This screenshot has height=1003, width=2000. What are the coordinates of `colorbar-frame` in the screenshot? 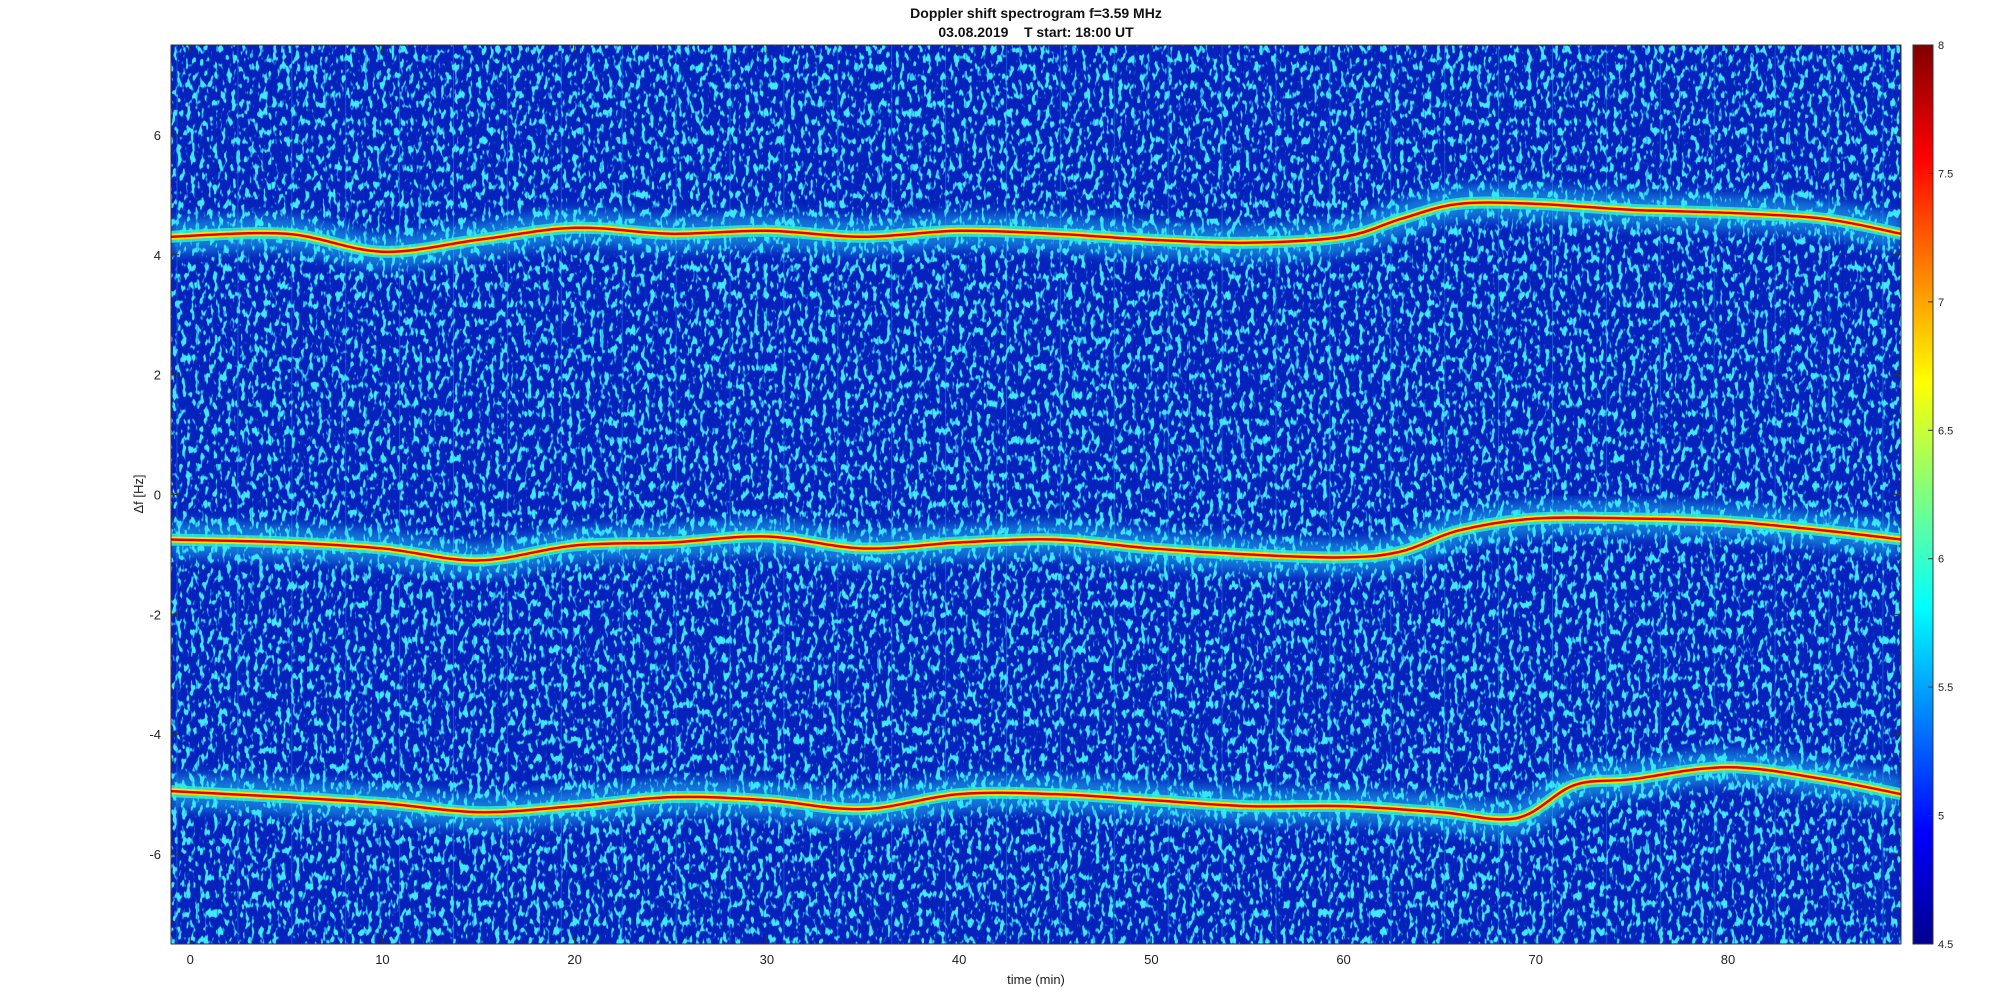 It's located at (1923, 494).